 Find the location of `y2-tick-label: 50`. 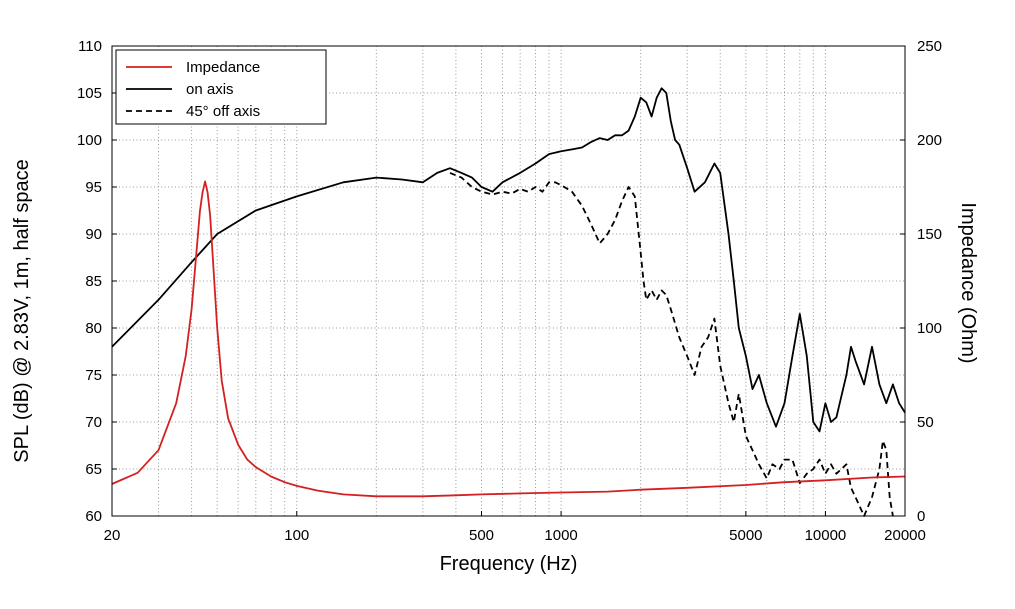

y2-tick-label: 50 is located at coordinates (925, 422).